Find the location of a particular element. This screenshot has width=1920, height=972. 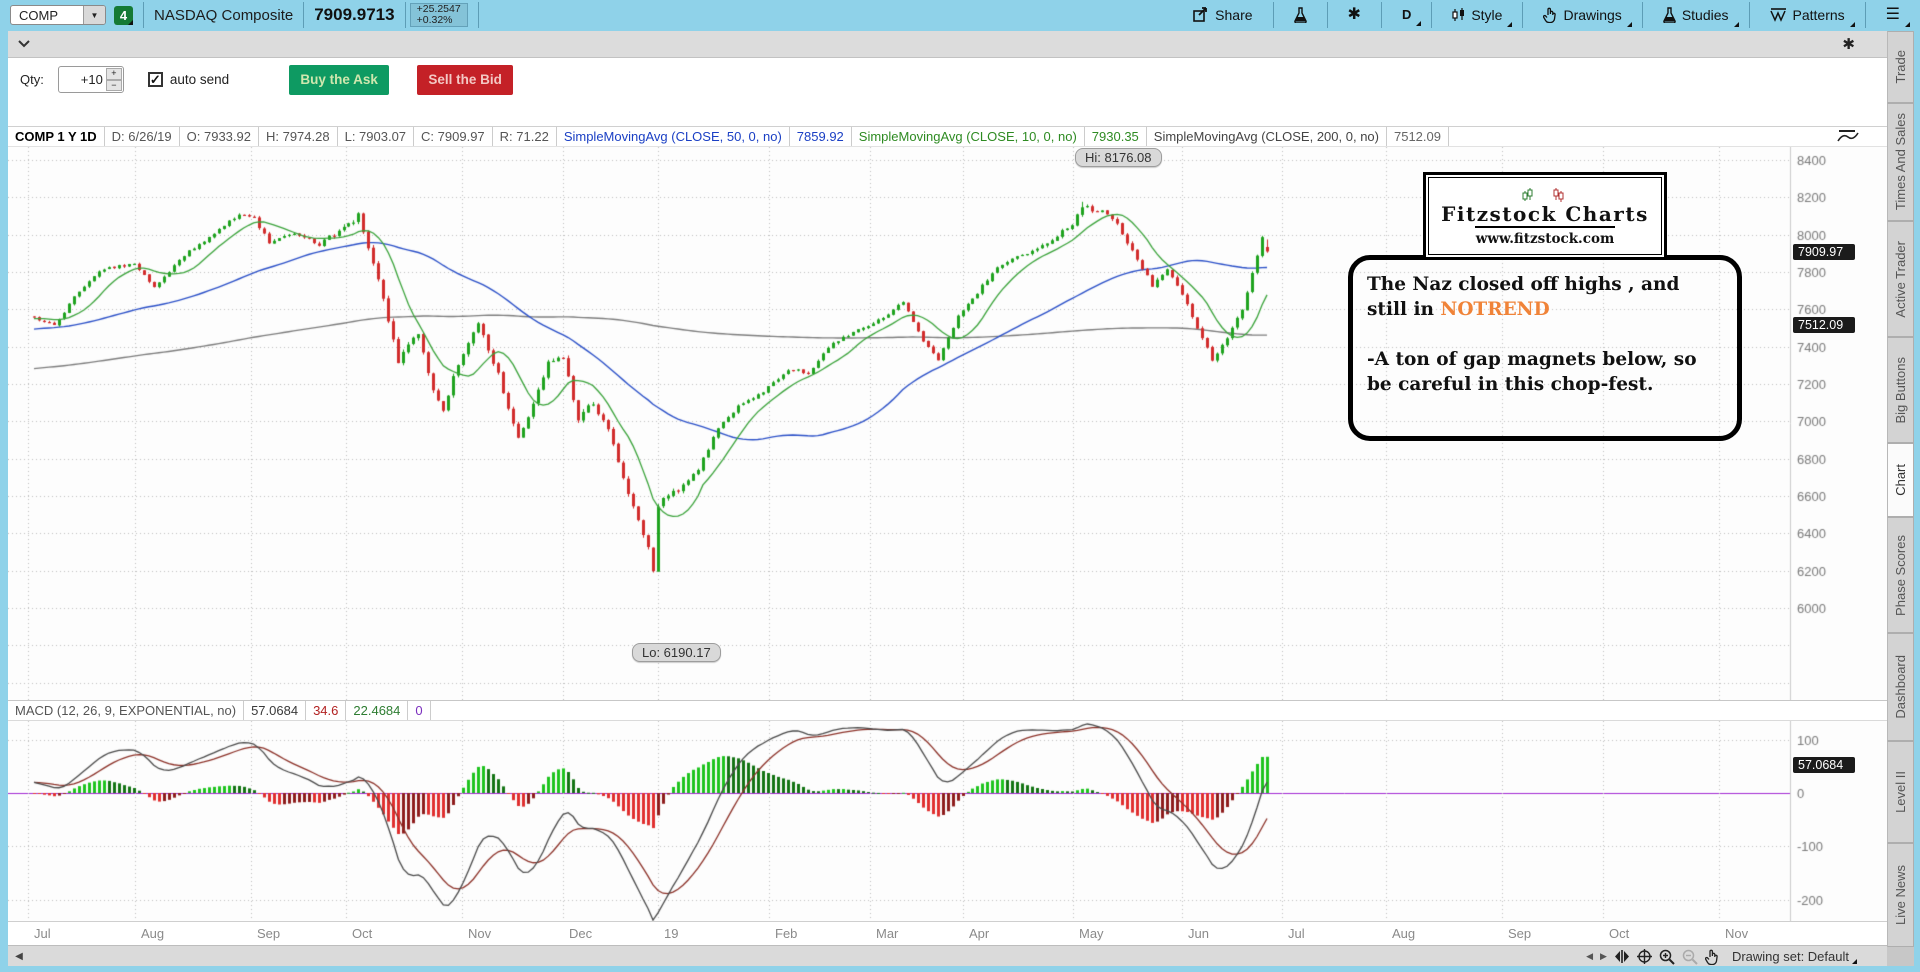

sidebar-tab-label: Active Trader is located at coordinates (1900, 279).